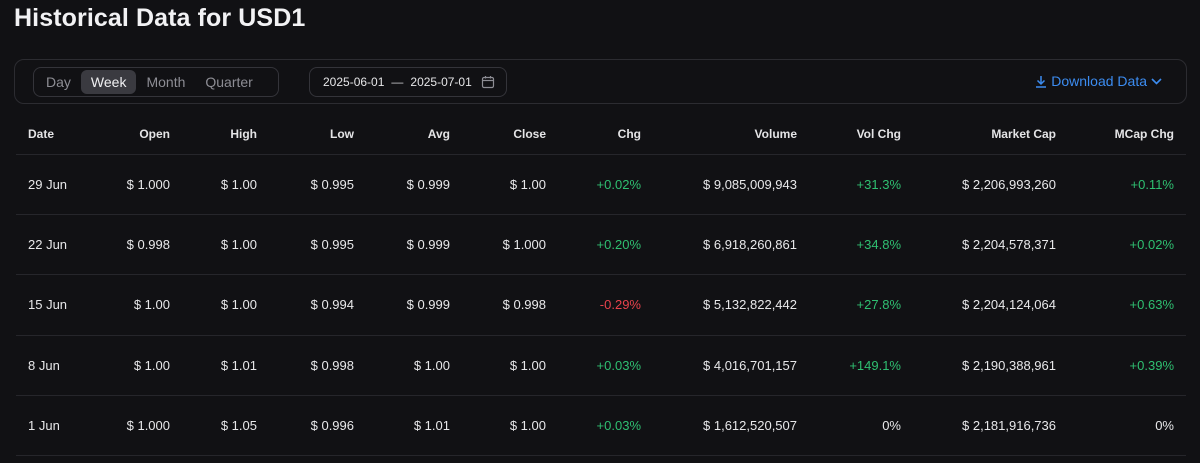 Image resolution: width=1200 pixels, height=463 pixels. What do you see at coordinates (861, 426) in the screenshot?
I see `cell-vol-chg: 0%` at bounding box center [861, 426].